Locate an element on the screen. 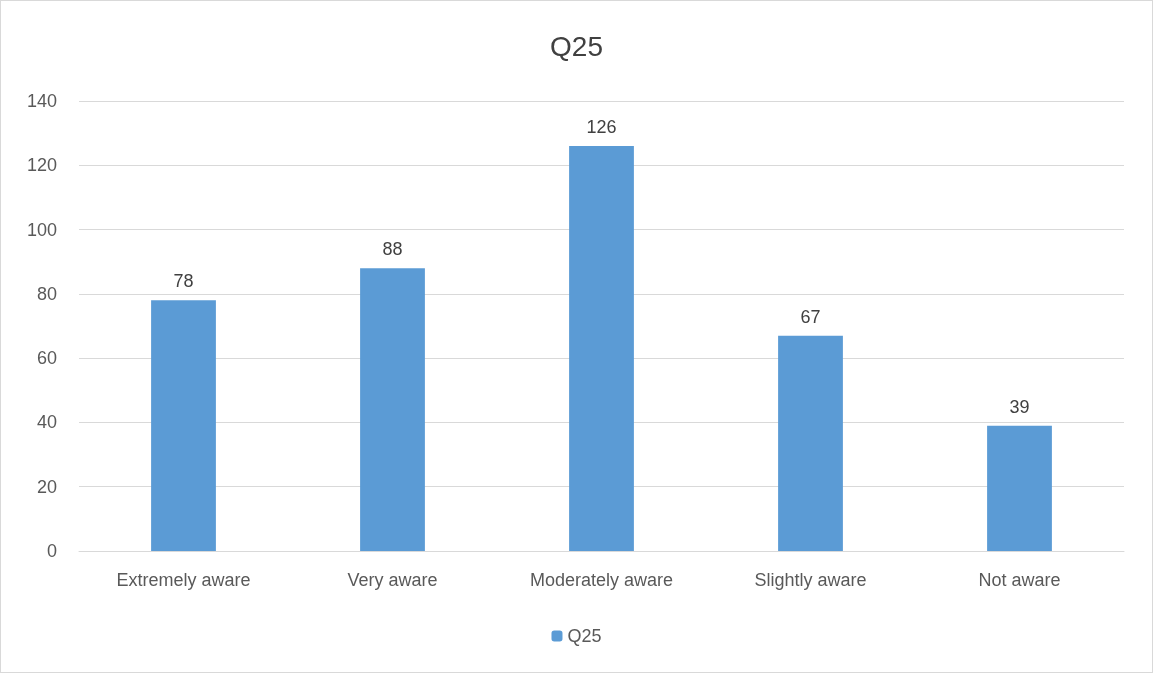  data-label: 67 is located at coordinates (810, 316).